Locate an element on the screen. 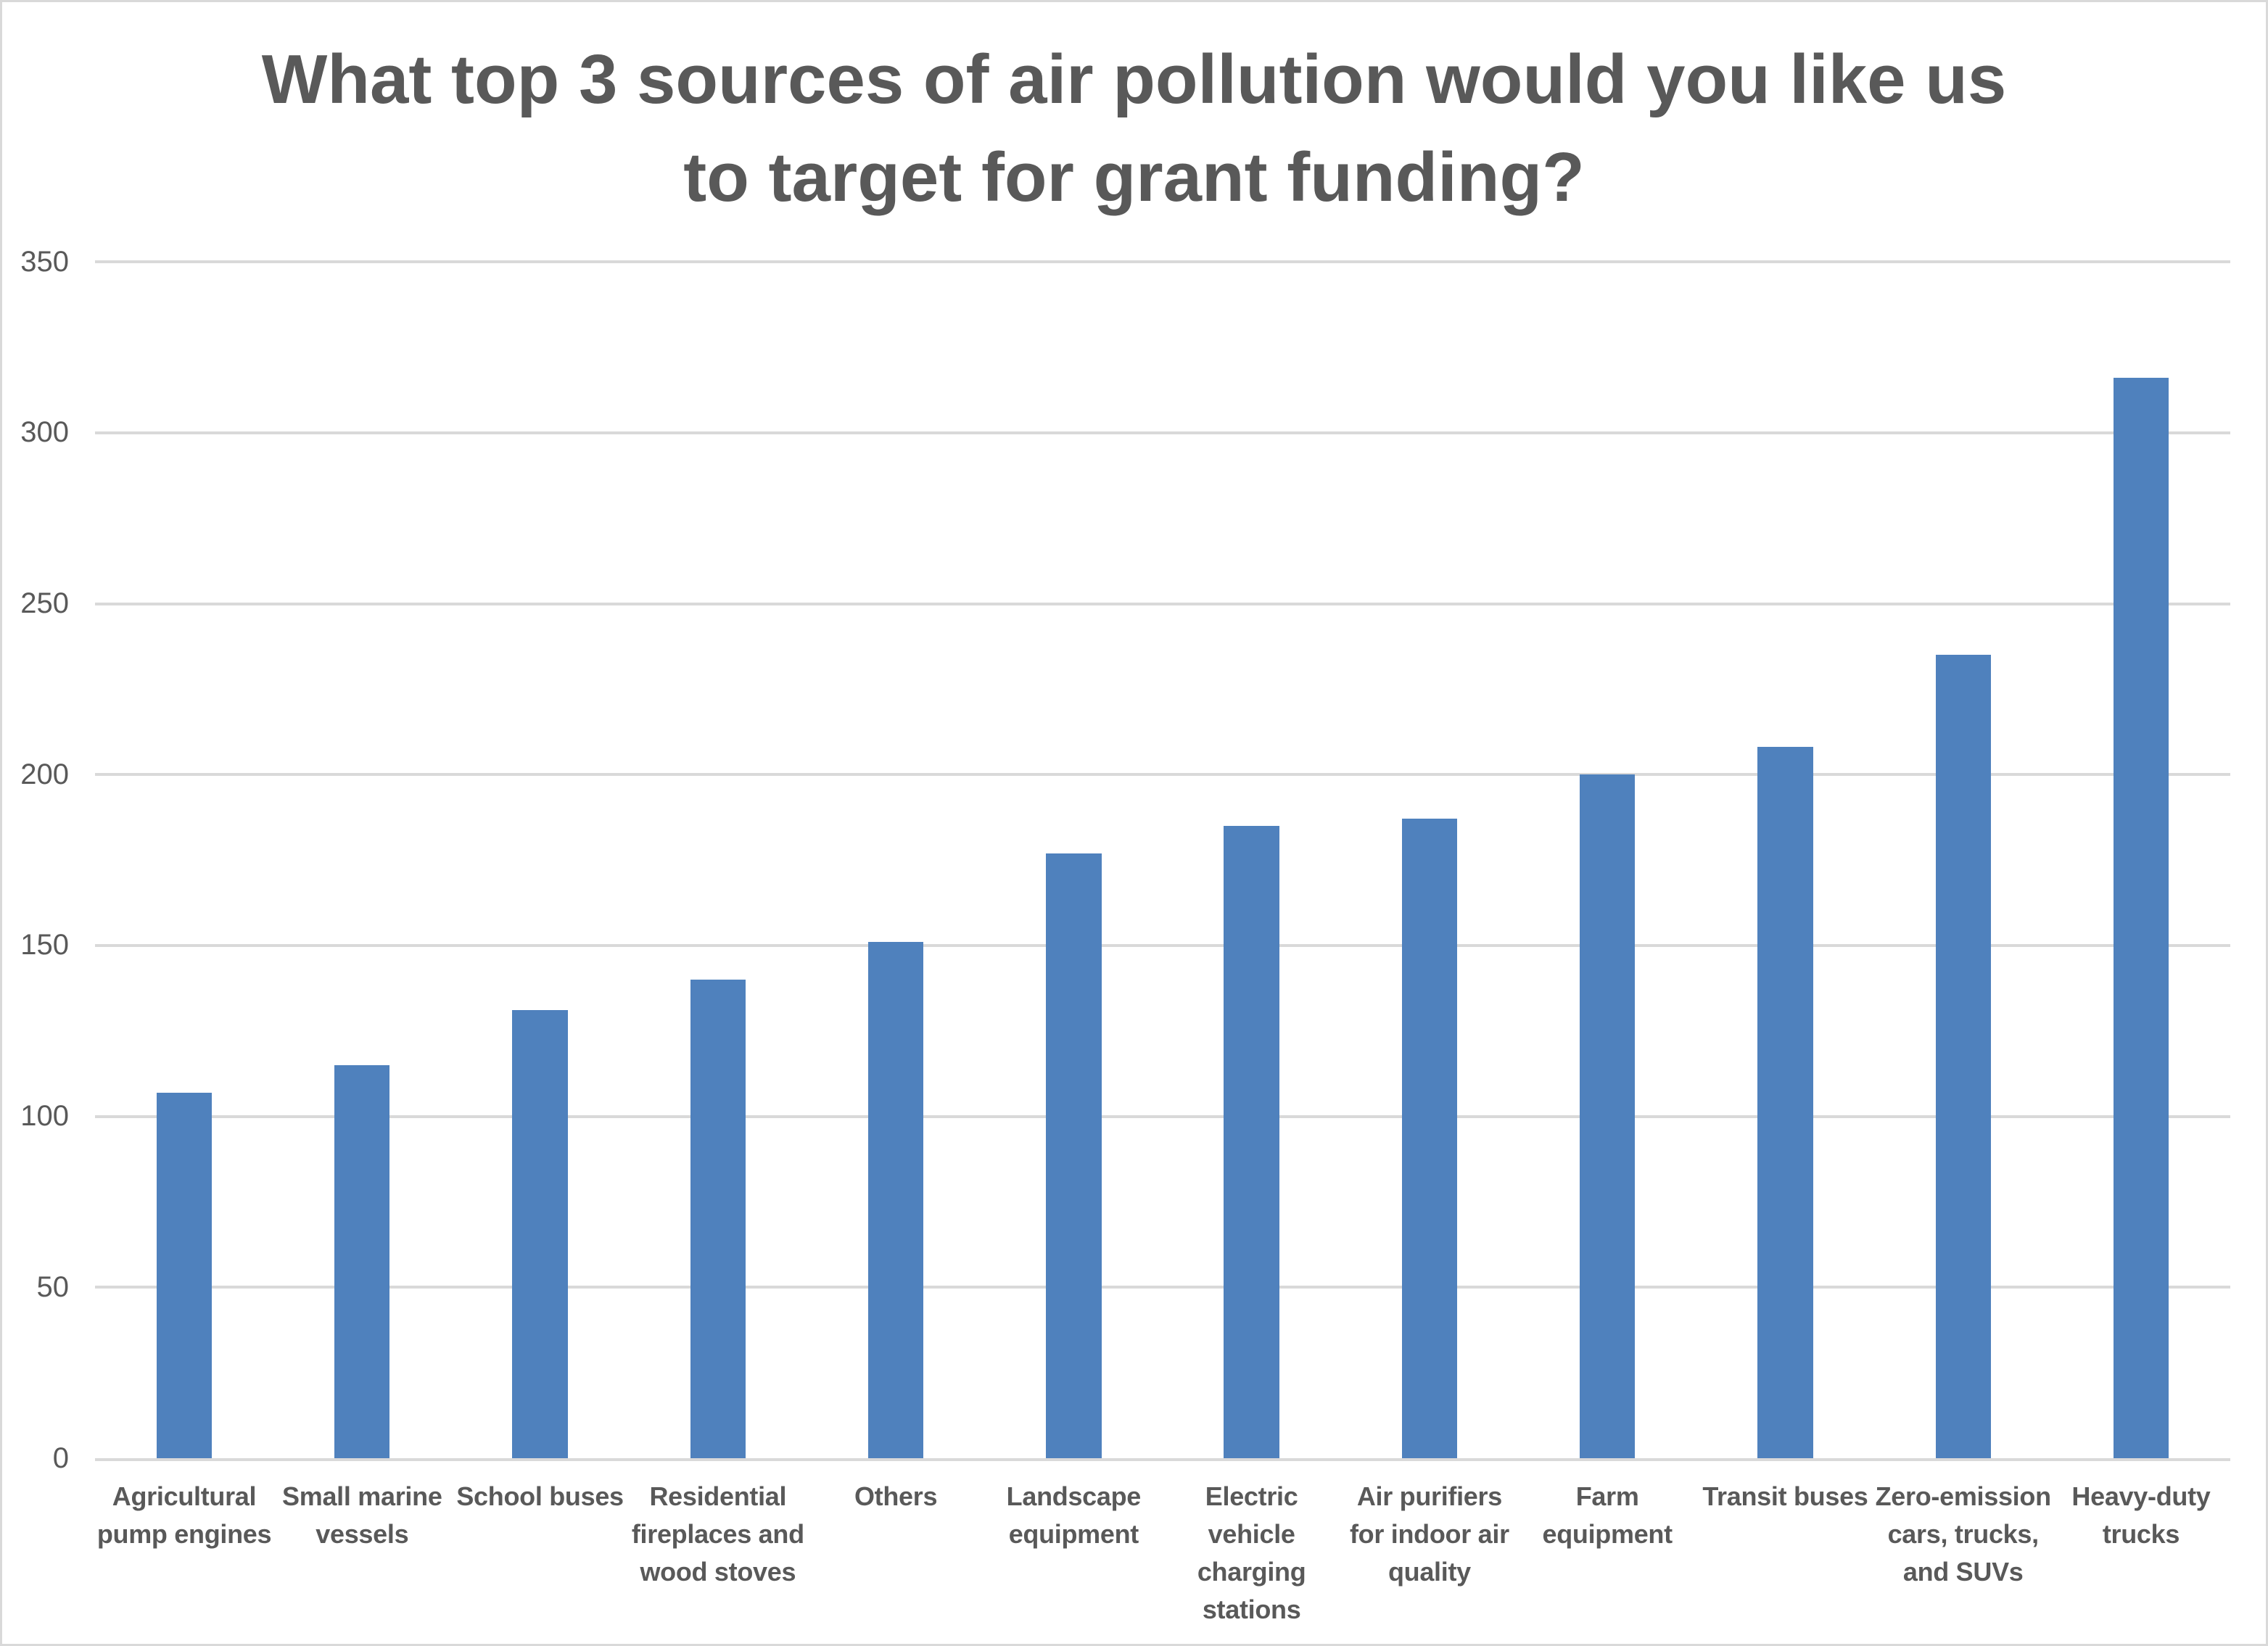  x-category-label-2: Small marine vessels is located at coordinates (362, 1515).